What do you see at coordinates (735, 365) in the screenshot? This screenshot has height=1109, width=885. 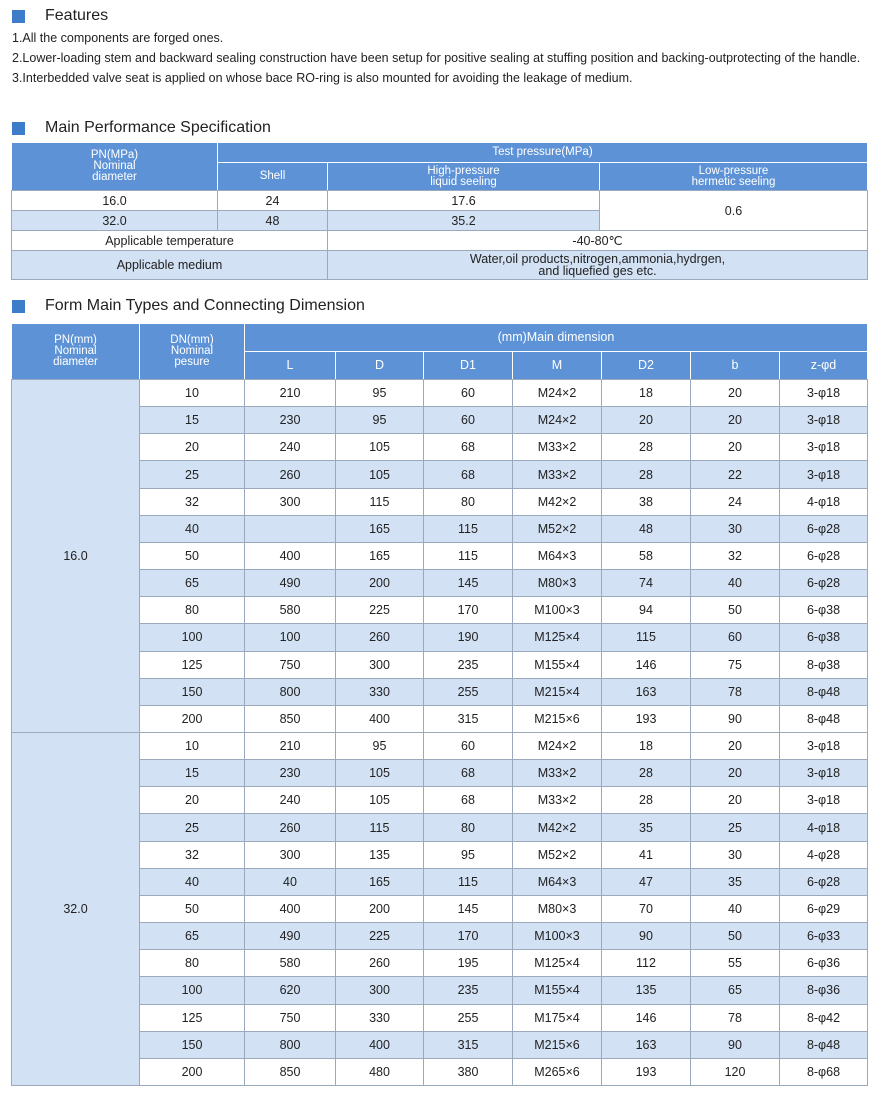 I see `header-cell: b` at bounding box center [735, 365].